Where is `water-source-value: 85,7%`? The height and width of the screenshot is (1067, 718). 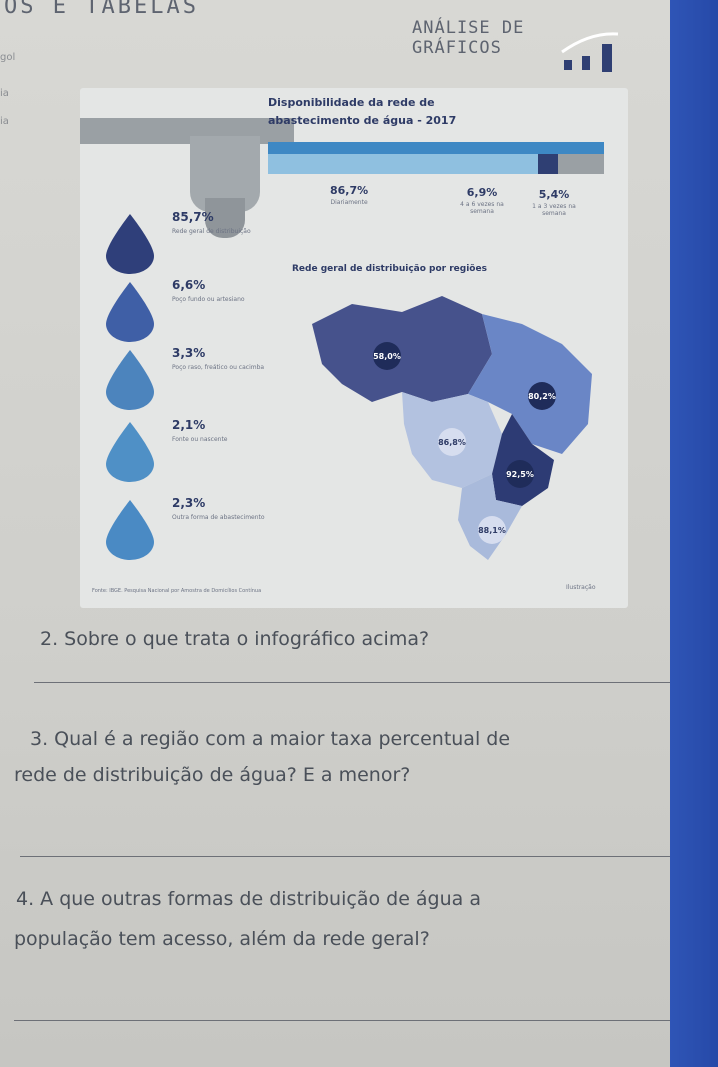
water-source-value: 85,7% is located at coordinates (193, 217).